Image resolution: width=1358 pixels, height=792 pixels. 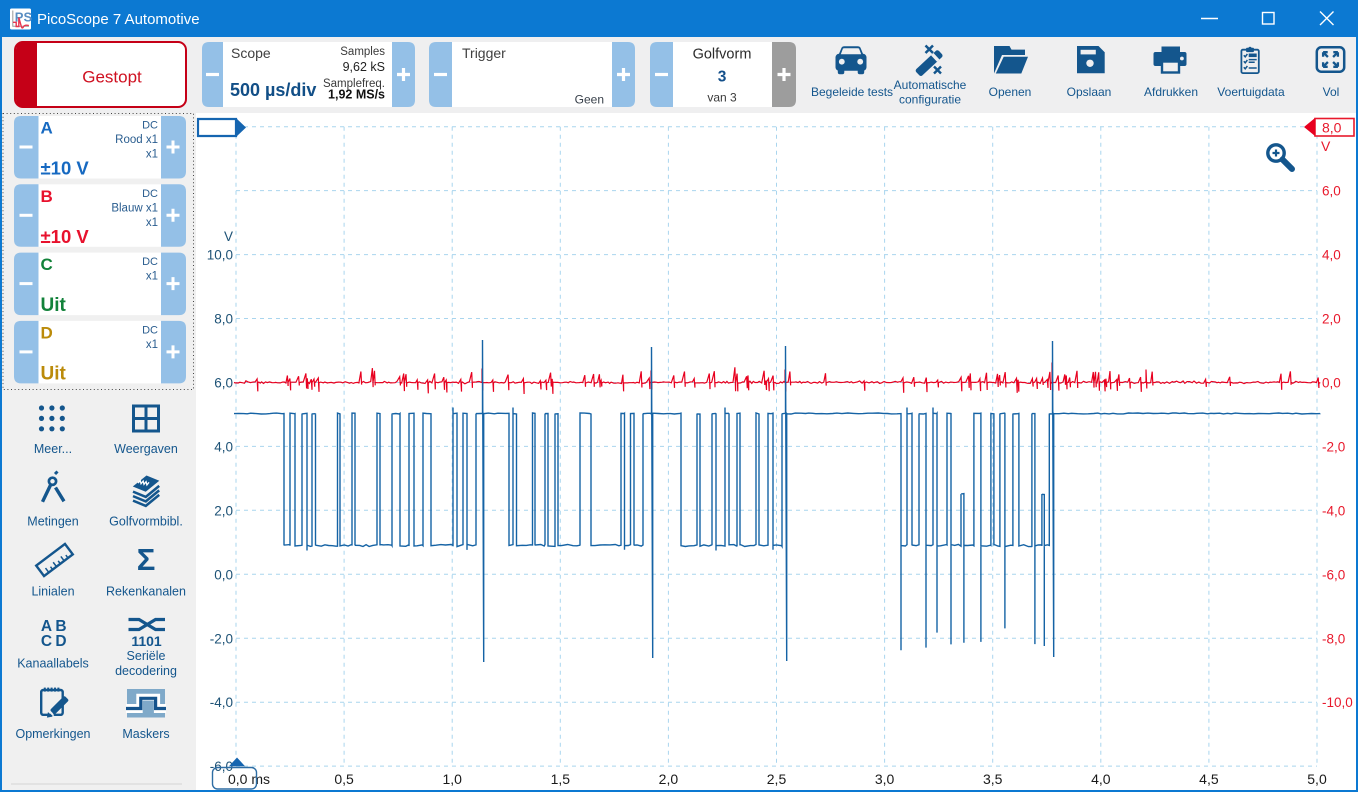 I want to click on svg-text: van 3, so click(x=722, y=98).